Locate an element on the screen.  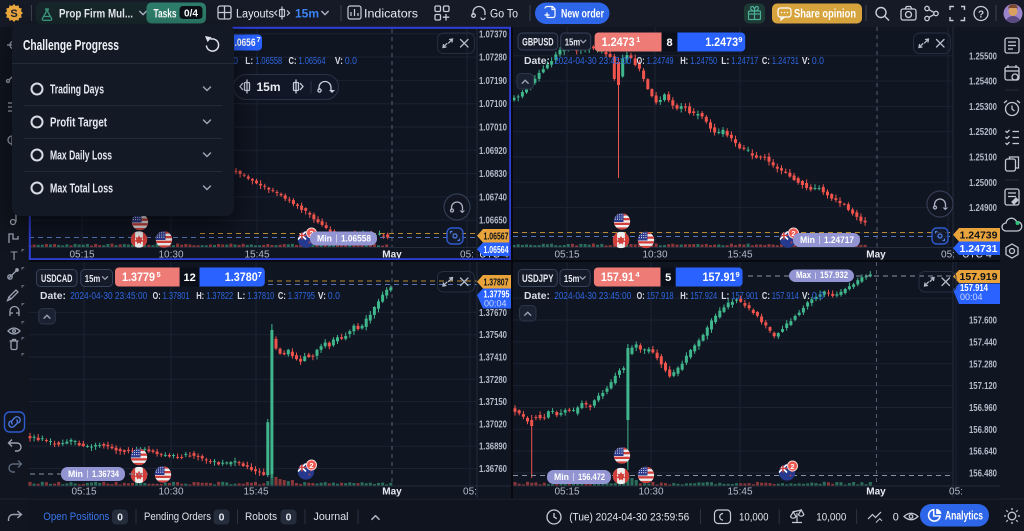
svg-text: Analytics is located at coordinates (964, 517).